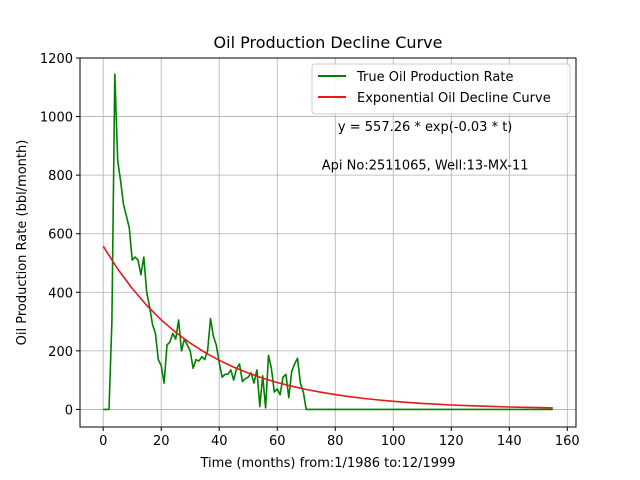 The width and height of the screenshot is (640, 480). I want to click on y-tick-label: 800, so click(60, 176).